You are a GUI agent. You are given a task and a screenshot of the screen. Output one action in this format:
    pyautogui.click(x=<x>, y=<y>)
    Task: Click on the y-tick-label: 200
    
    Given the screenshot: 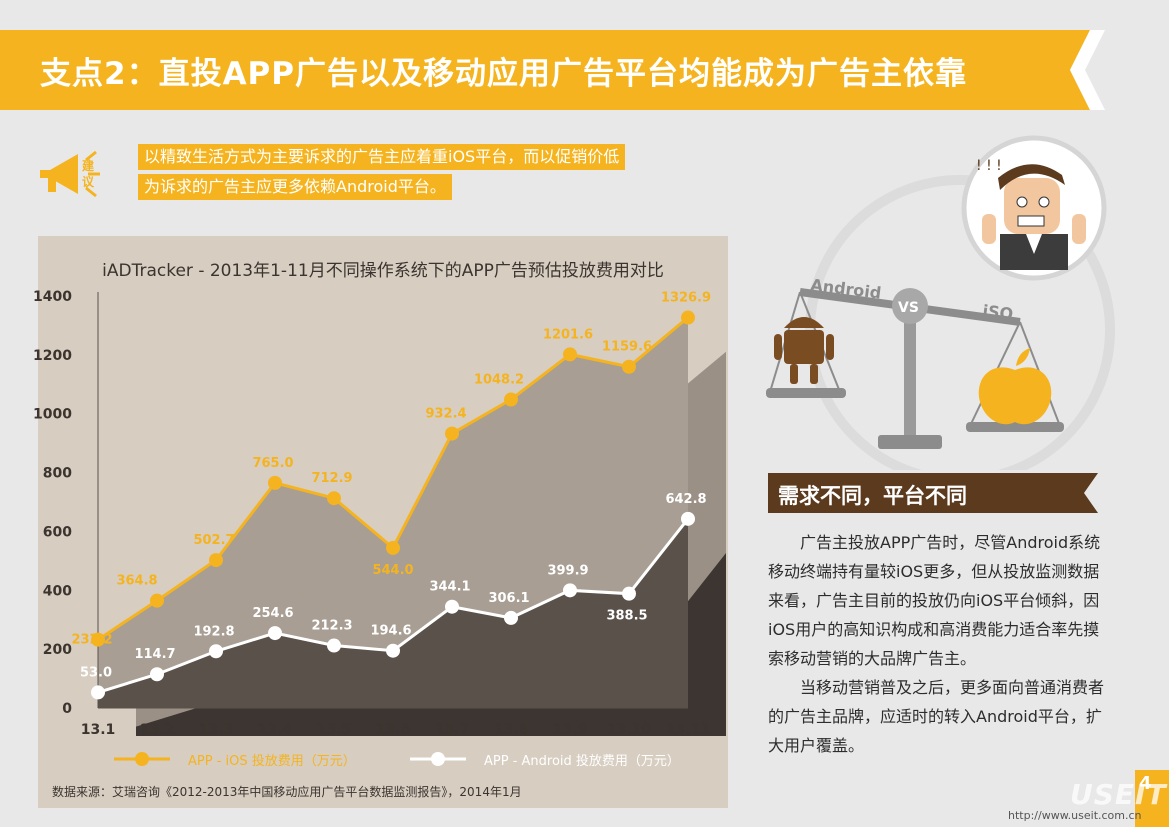 What is the action you would take?
    pyautogui.click(x=57, y=650)
    